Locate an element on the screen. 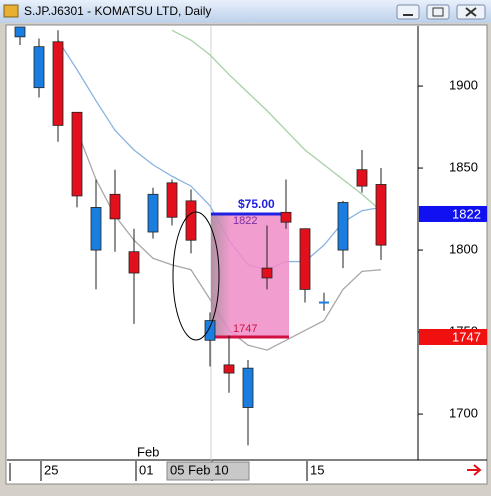 This screenshot has width=491, height=496. price-tag-label: 1822 is located at coordinates (466, 213).